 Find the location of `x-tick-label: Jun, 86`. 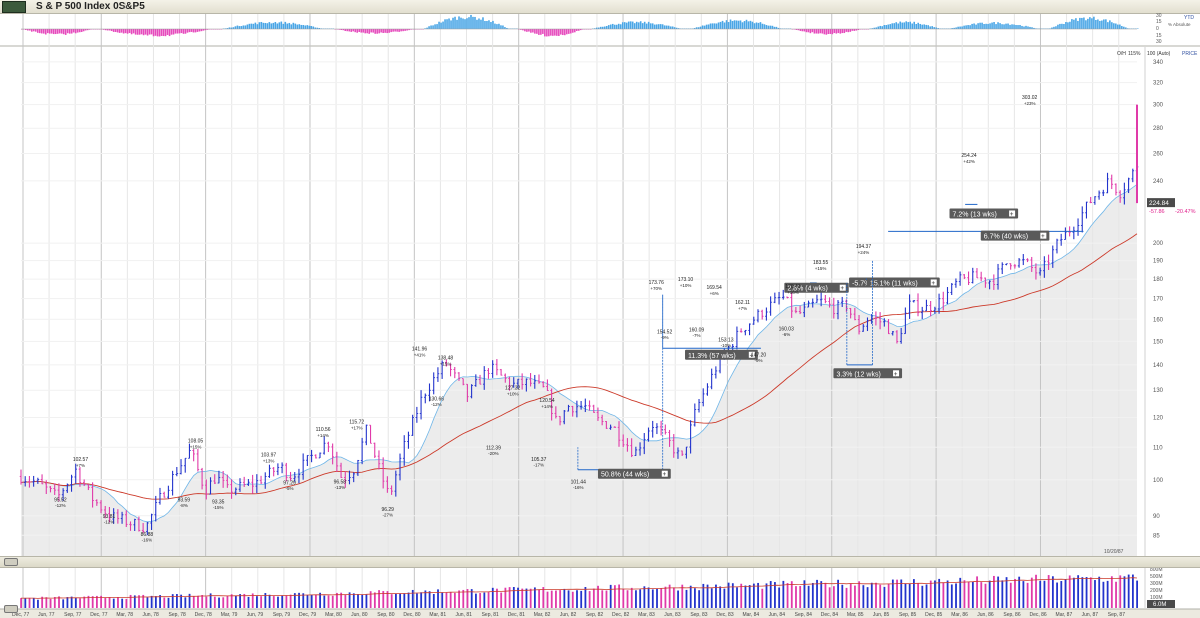

x-tick-label: Jun, 86 is located at coordinates (985, 615).